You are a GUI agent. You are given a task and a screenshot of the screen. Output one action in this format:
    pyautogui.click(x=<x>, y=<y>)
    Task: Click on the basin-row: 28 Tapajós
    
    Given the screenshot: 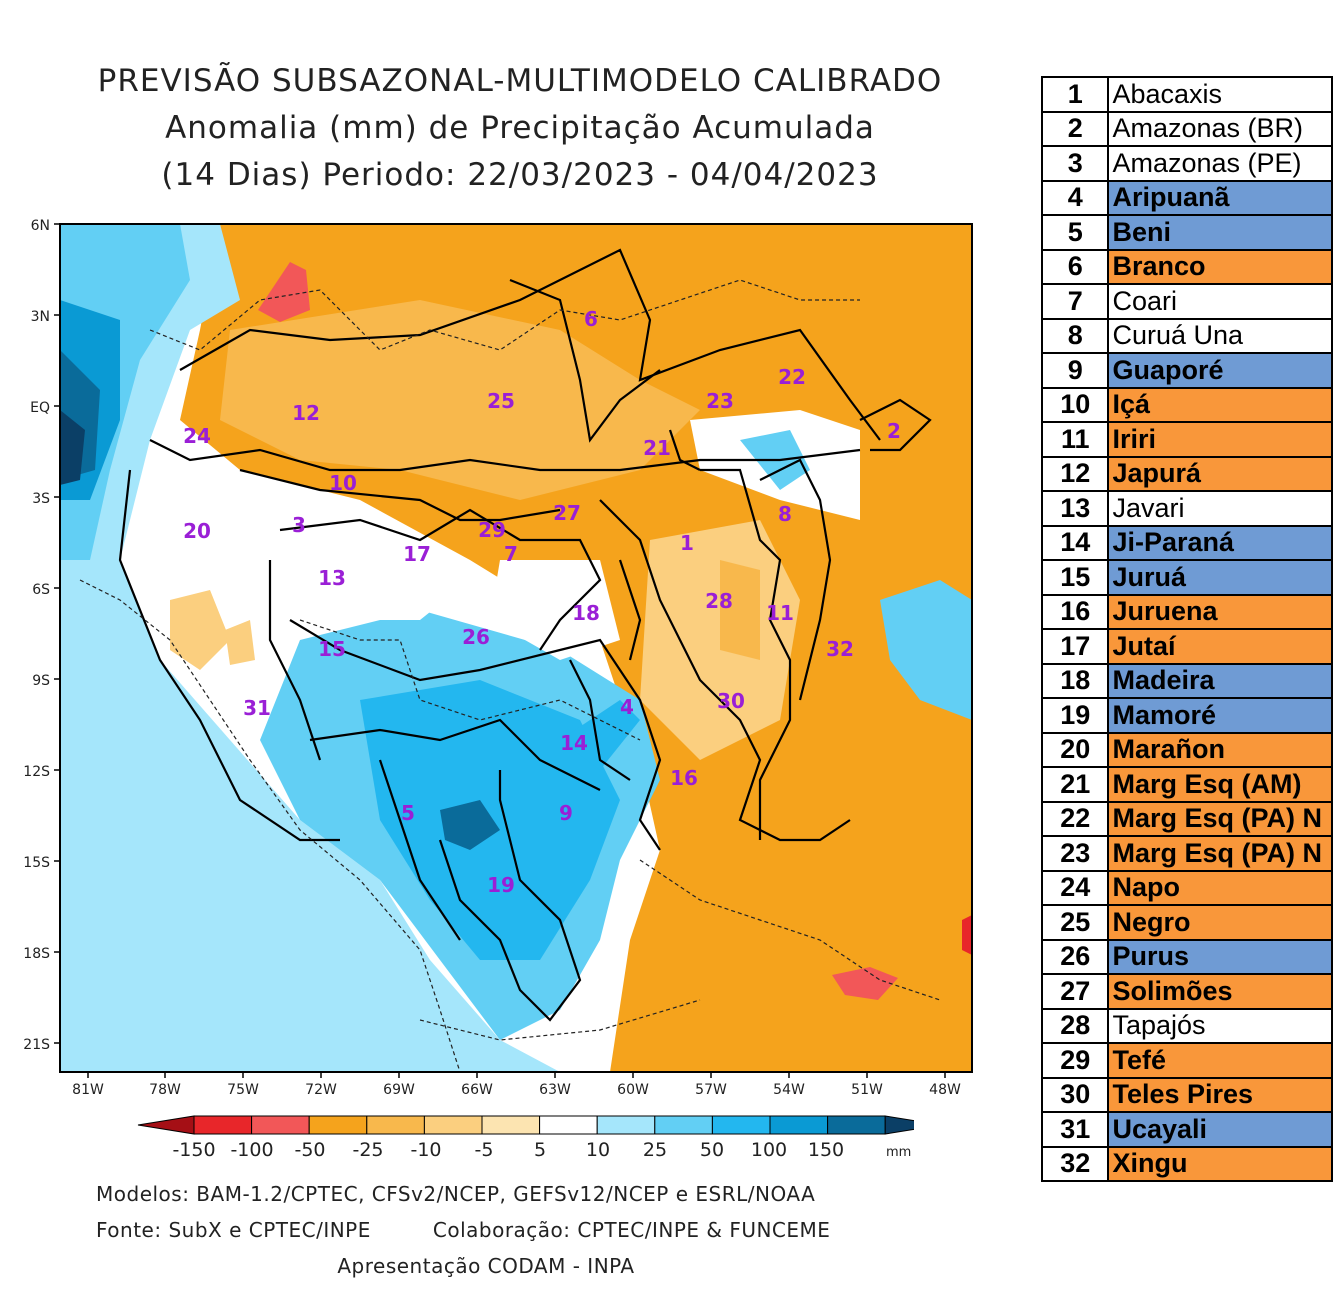 What is the action you would take?
    pyautogui.click(x=1186, y=1025)
    